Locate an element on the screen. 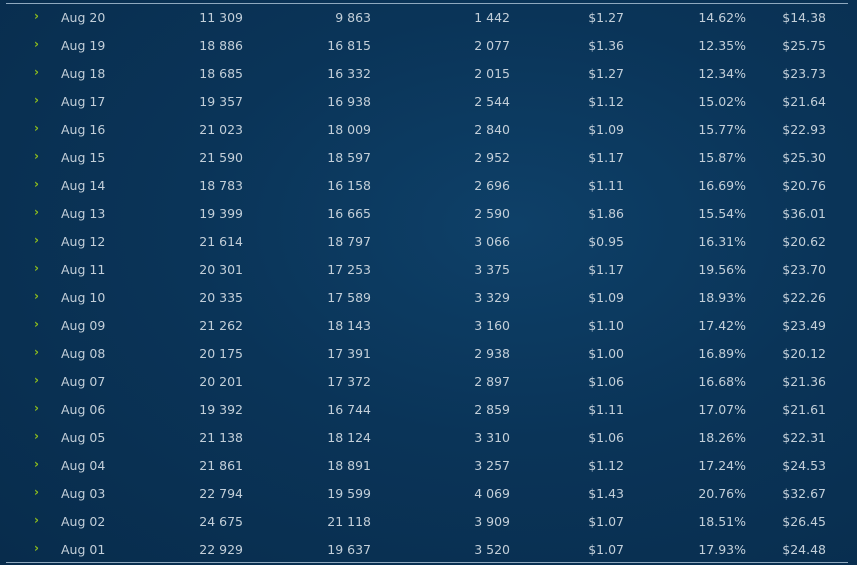  cell-c5: 16.69% is located at coordinates (722, 185).